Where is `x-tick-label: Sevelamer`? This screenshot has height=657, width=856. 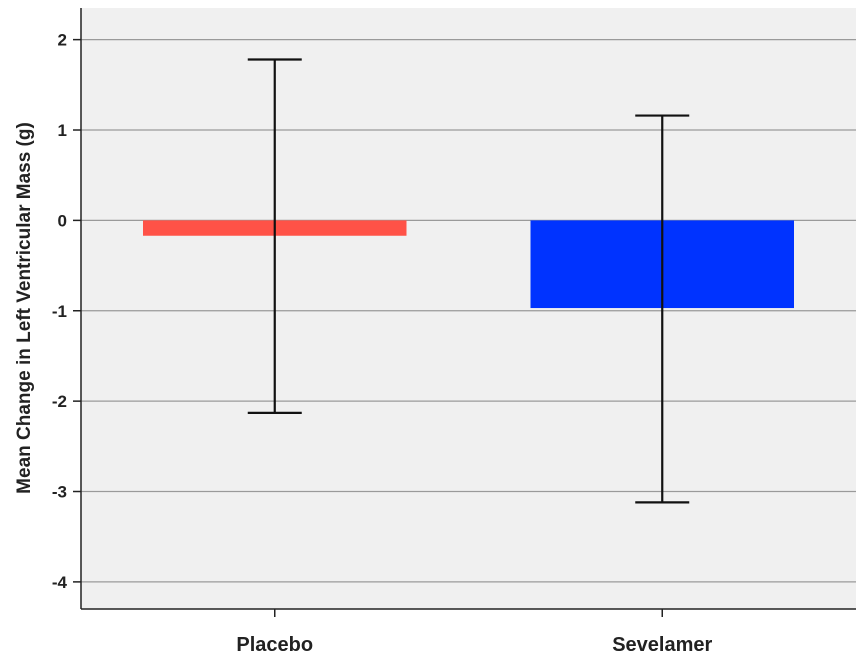
x-tick-label: Sevelamer is located at coordinates (662, 645).